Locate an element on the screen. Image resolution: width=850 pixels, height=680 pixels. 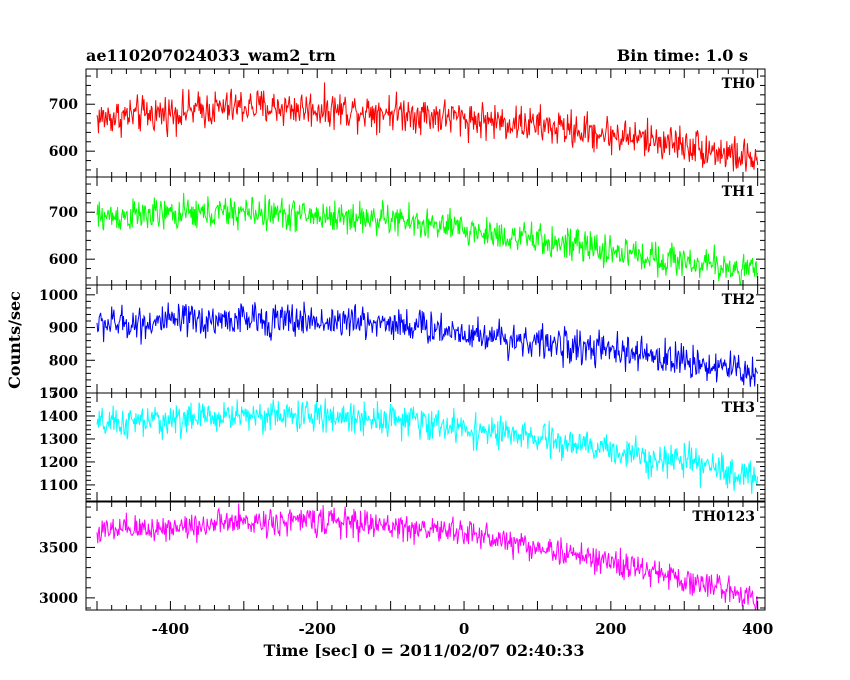
panel-th1: TH1 600 700 is located at coordinates (407, 231).